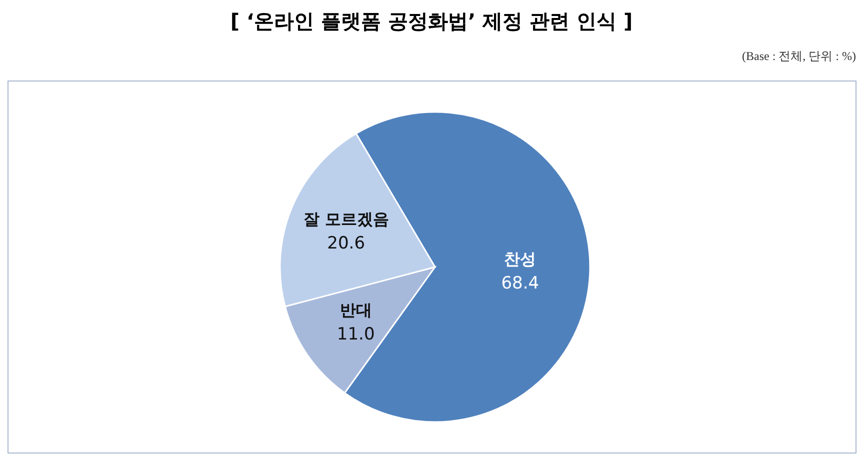  I want to click on slice-label: 찬성, so click(520, 259).